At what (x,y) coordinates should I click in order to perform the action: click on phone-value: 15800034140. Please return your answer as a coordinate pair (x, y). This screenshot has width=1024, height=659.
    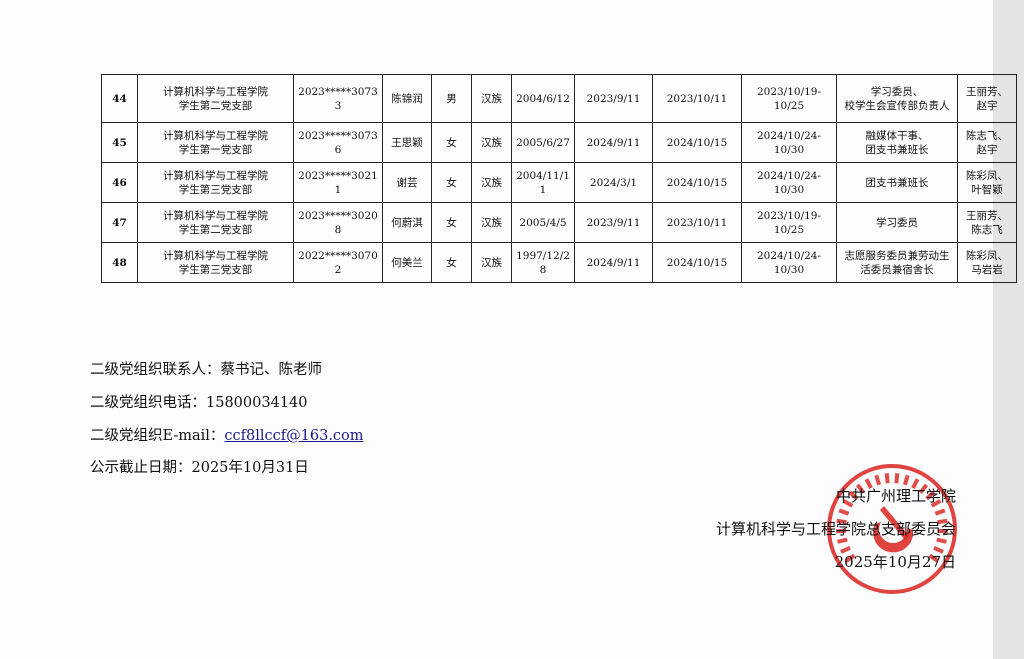
    Looking at the image, I should click on (257, 403).